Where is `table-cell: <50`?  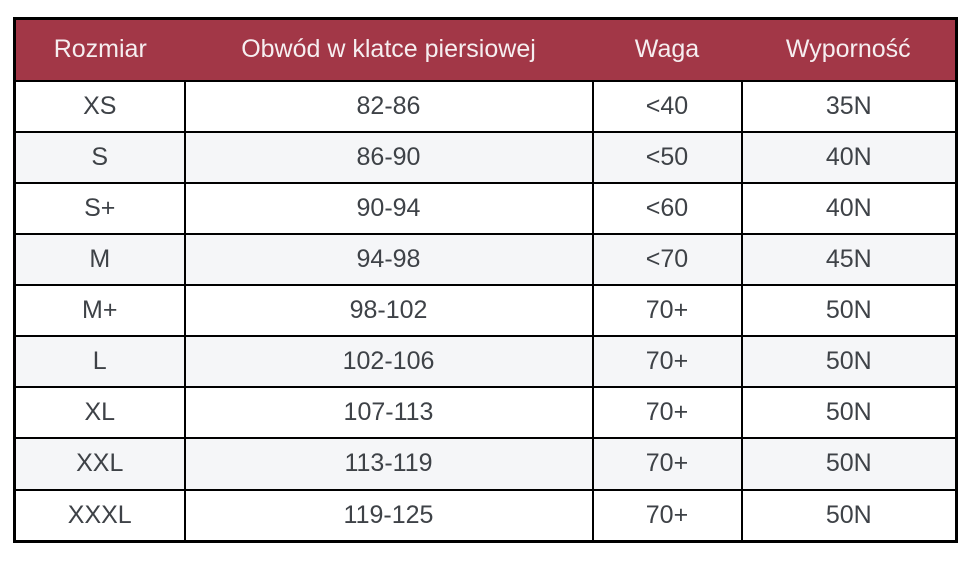 table-cell: <50 is located at coordinates (667, 157).